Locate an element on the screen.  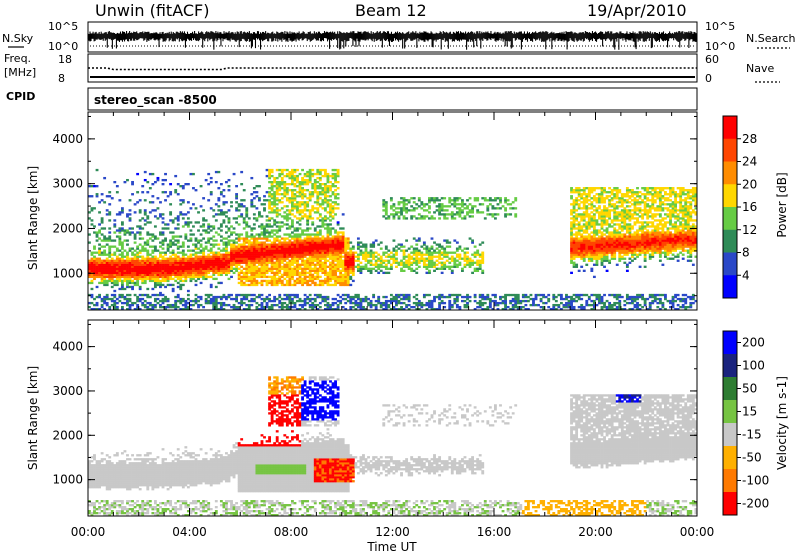
noise-right-tick-bottom: 10^0 is located at coordinates (720, 46).